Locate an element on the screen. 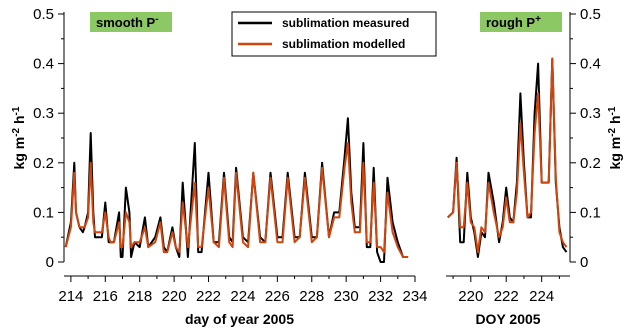 Image resolution: width=632 pixels, height=334 pixels. x-tick-label: 234 is located at coordinates (414, 296).